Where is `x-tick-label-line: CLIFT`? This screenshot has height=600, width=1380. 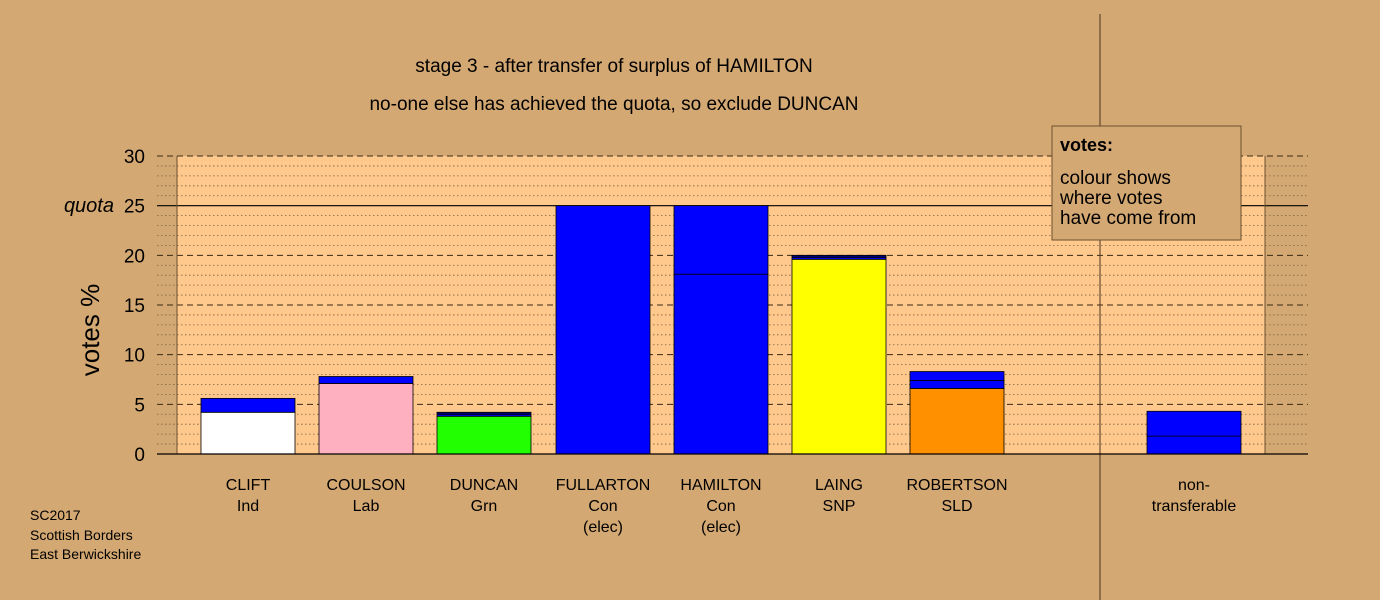 x-tick-label-line: CLIFT is located at coordinates (248, 485).